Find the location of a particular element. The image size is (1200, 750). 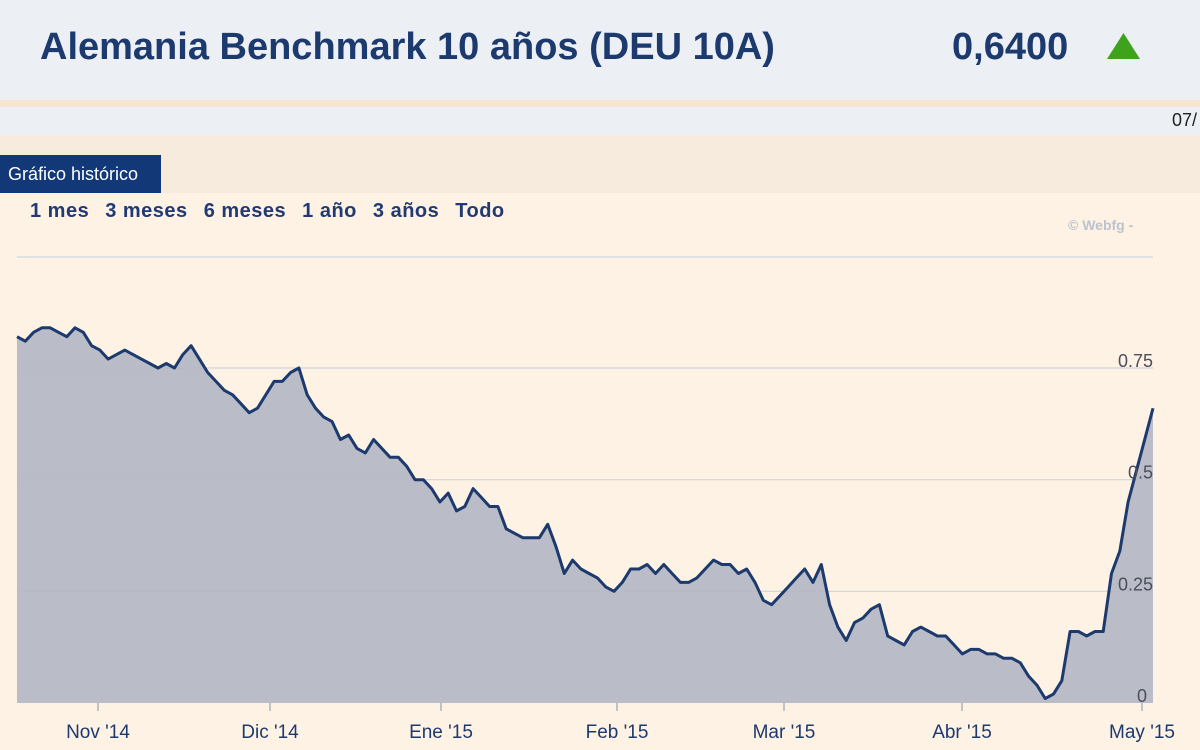

date-strip is located at coordinates (600, 121).